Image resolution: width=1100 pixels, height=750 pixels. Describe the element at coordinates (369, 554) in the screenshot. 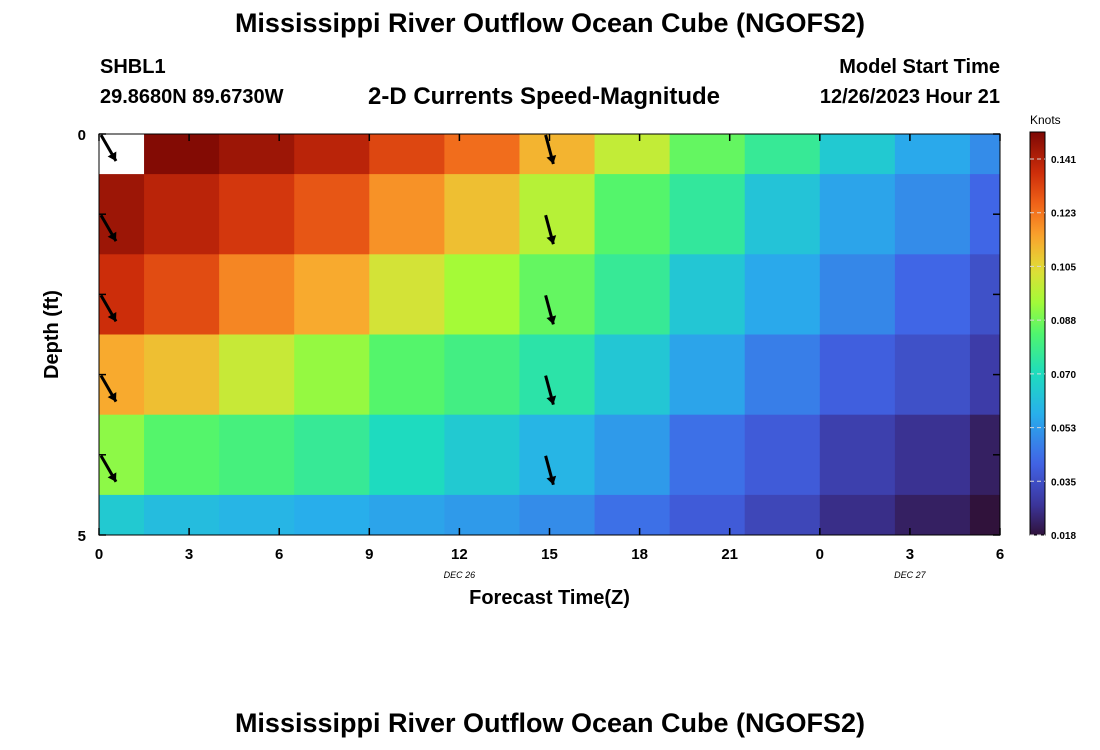

I see `x-tick-label: 9` at that location.